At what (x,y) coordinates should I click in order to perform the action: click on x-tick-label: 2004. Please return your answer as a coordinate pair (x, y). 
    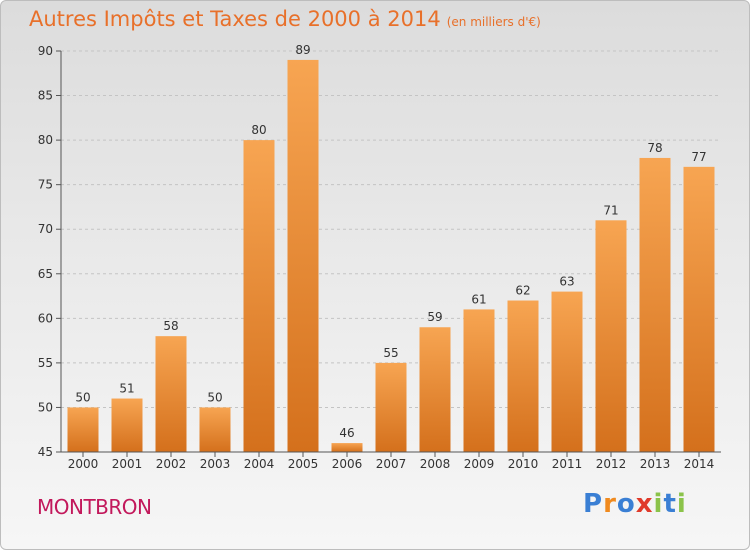
    Looking at the image, I should click on (259, 464).